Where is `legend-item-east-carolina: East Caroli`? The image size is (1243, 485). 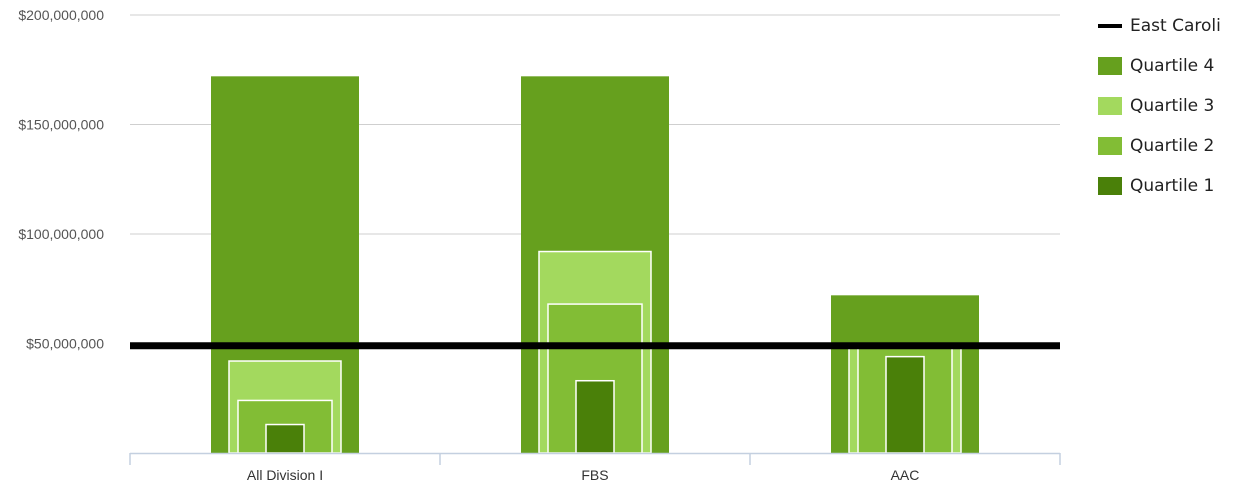 legend-item-east-carolina: East Caroli is located at coordinates (1170, 26).